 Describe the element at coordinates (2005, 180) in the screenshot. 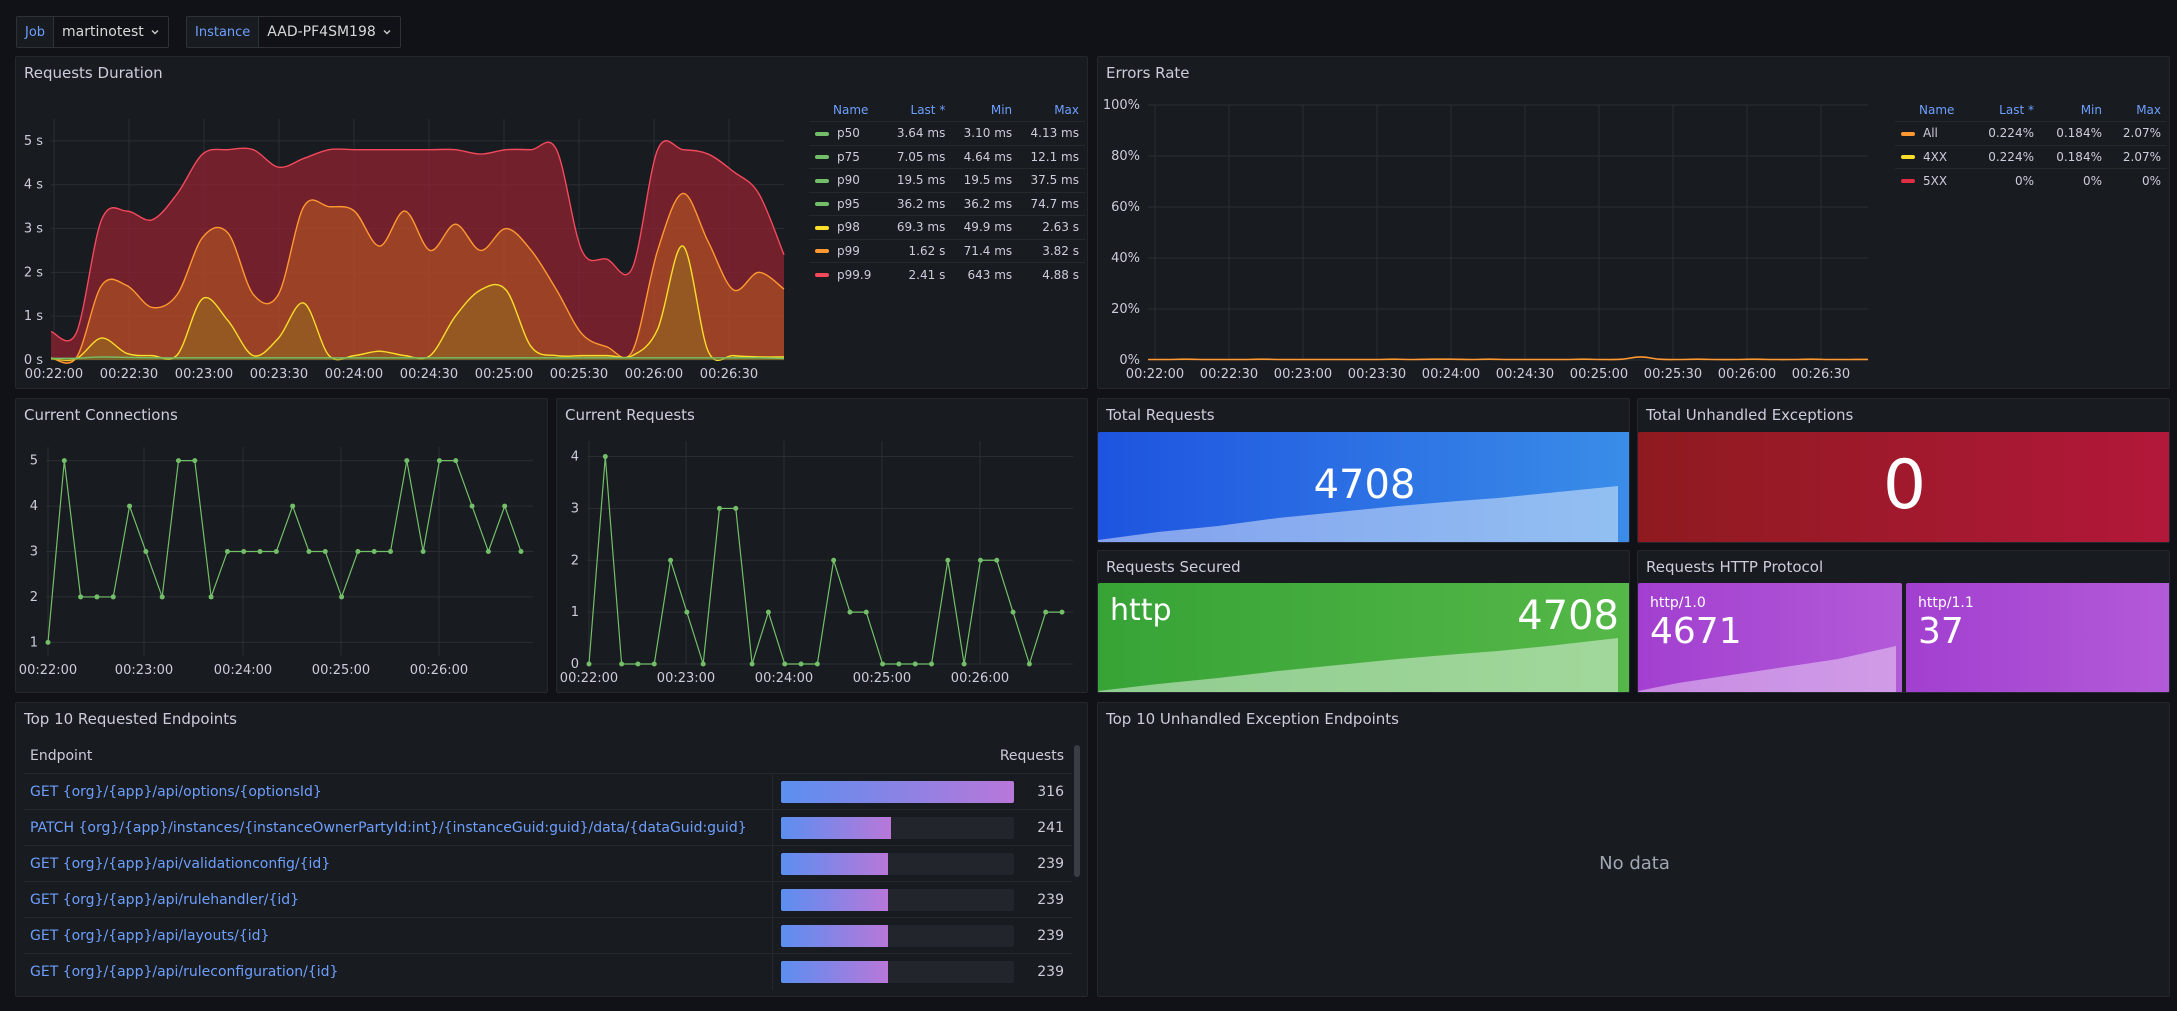

I see `legend-last-value: 0%` at that location.